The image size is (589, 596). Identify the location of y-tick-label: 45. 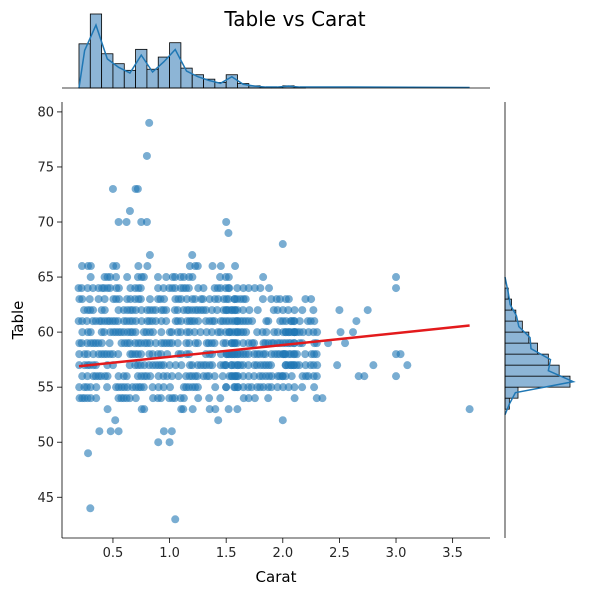
(45, 498).